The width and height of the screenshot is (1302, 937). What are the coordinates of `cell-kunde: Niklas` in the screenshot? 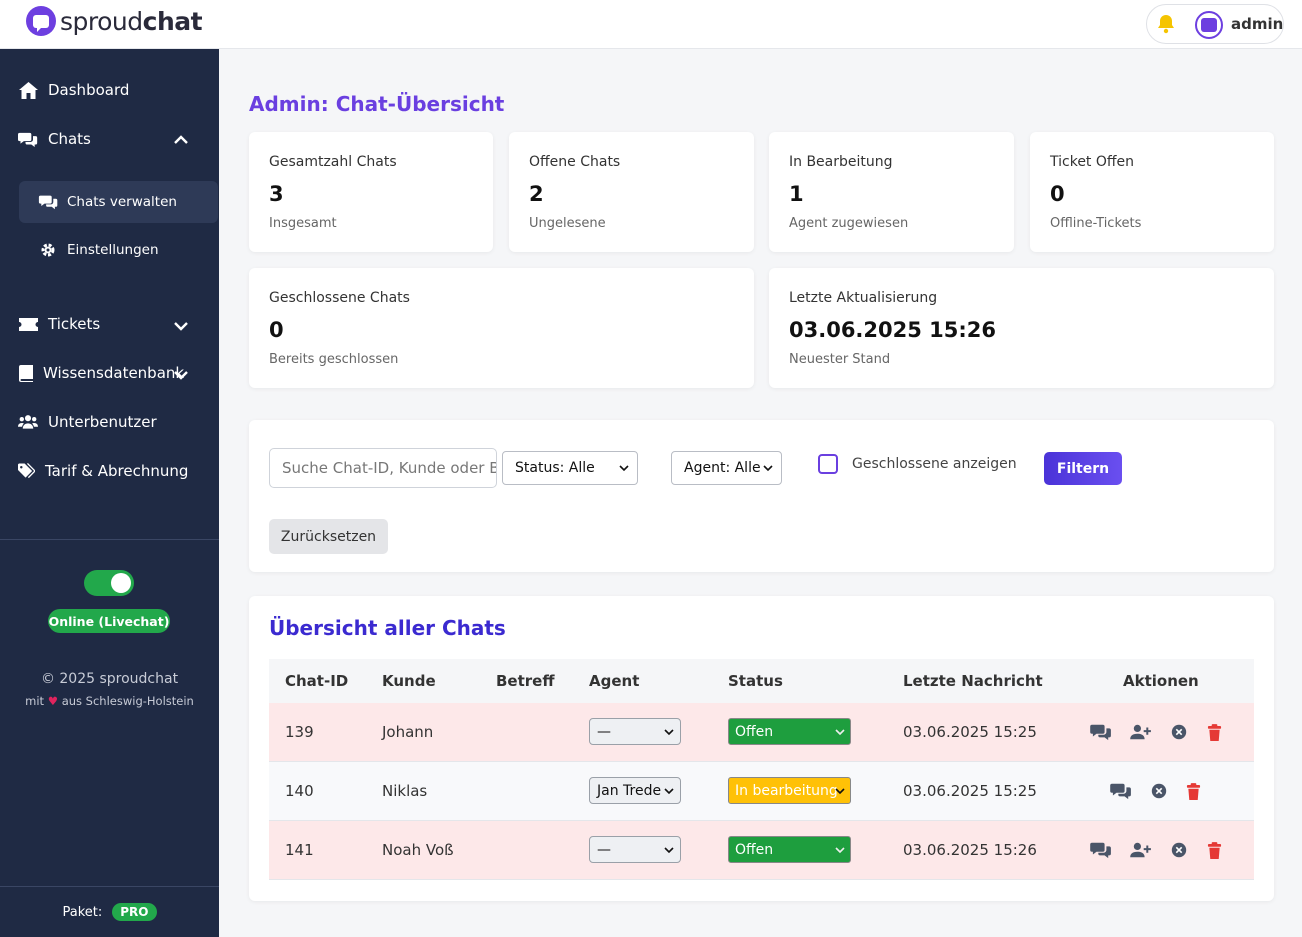 It's located at (405, 791).